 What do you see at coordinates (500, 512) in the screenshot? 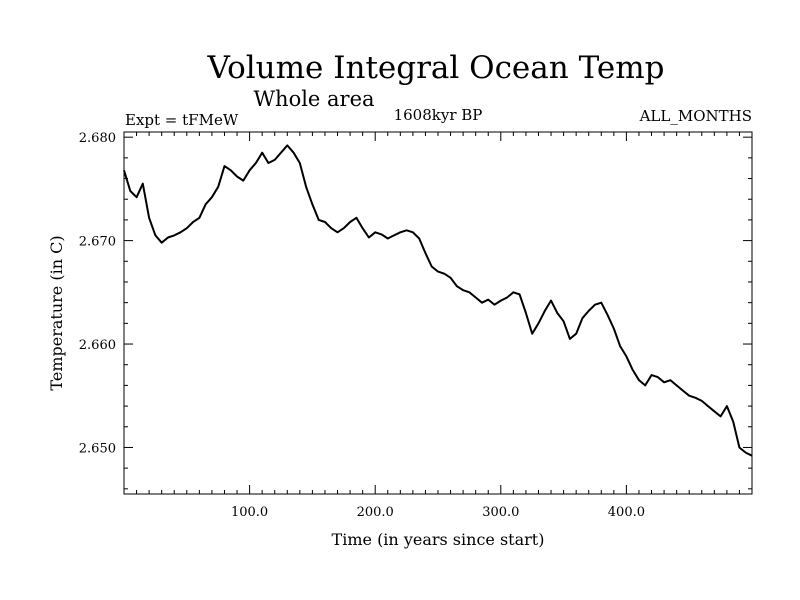
I see `x-tick-label: 300.0` at bounding box center [500, 512].